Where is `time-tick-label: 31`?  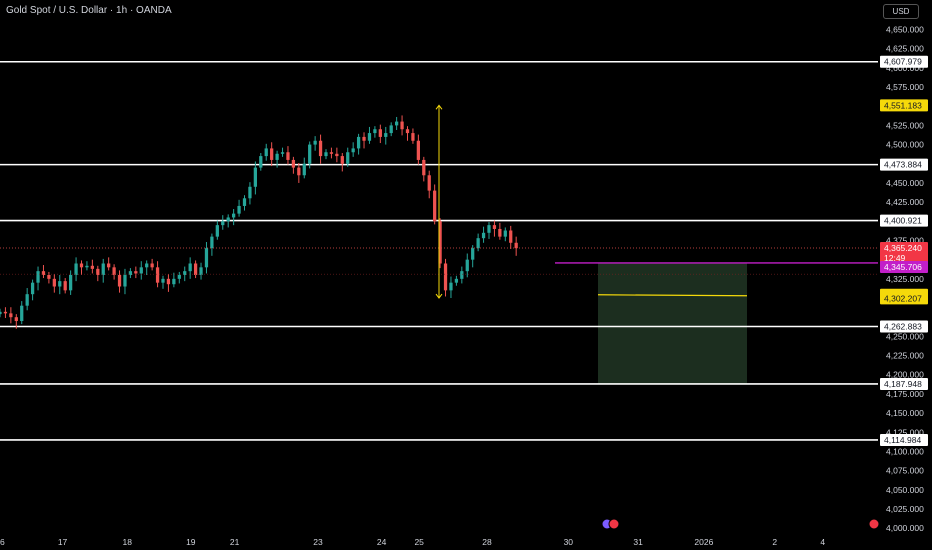 time-tick-label: 31 is located at coordinates (638, 542).